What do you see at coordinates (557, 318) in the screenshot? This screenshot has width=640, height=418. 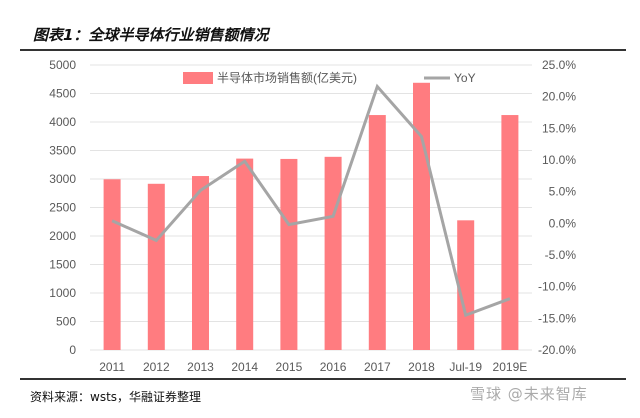 I see `y-right-tick-label: -15.0%` at bounding box center [557, 318].